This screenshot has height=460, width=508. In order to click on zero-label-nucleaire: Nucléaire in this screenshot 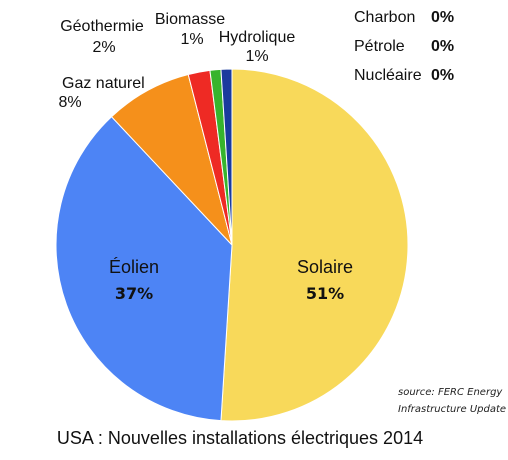, I will do `click(388, 75)`.